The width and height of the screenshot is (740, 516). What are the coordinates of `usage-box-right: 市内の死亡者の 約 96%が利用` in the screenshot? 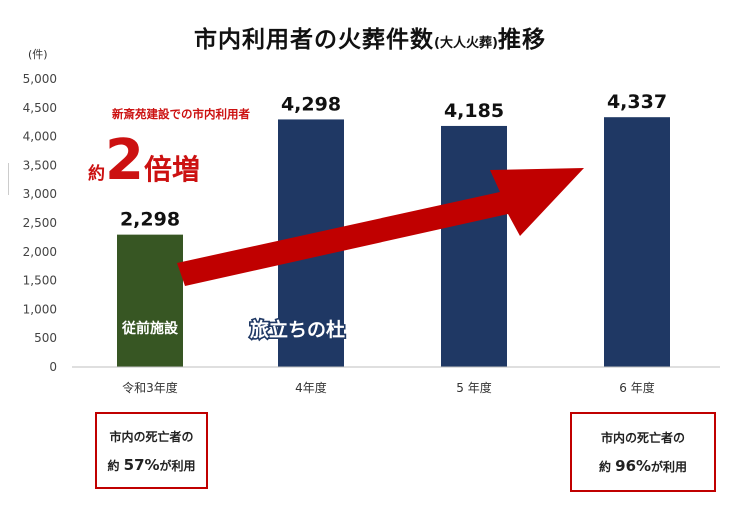 It's located at (643, 452).